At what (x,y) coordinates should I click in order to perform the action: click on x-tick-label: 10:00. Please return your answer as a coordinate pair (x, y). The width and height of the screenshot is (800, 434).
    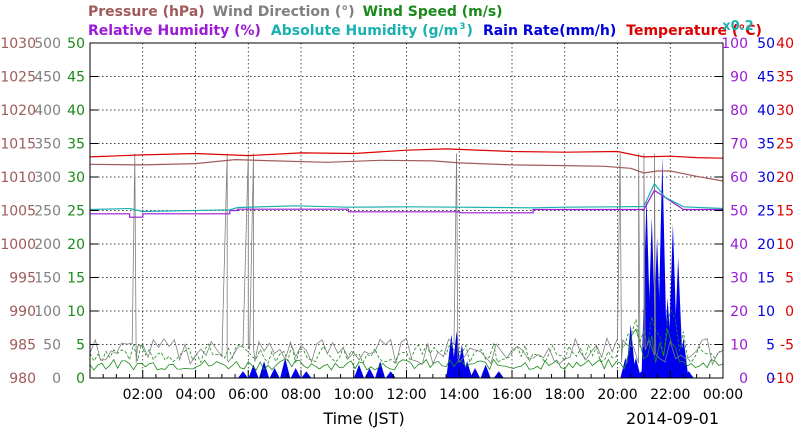
    Looking at the image, I should click on (354, 395).